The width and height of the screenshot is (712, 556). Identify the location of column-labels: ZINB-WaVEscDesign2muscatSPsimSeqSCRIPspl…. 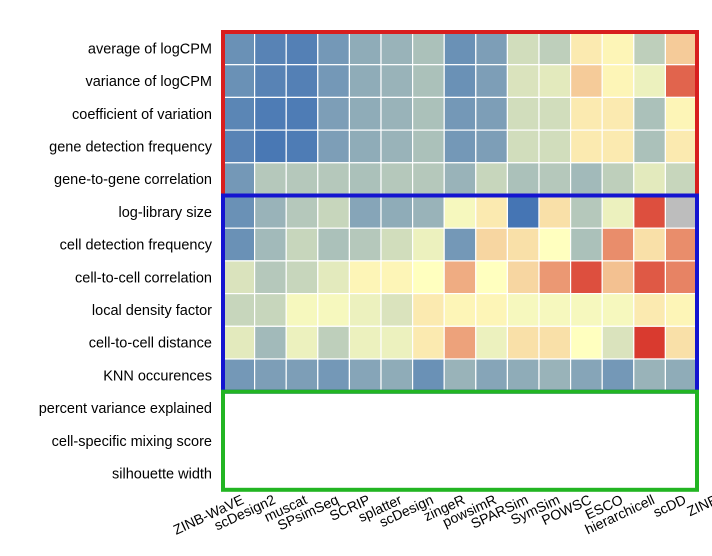
(441, 514).